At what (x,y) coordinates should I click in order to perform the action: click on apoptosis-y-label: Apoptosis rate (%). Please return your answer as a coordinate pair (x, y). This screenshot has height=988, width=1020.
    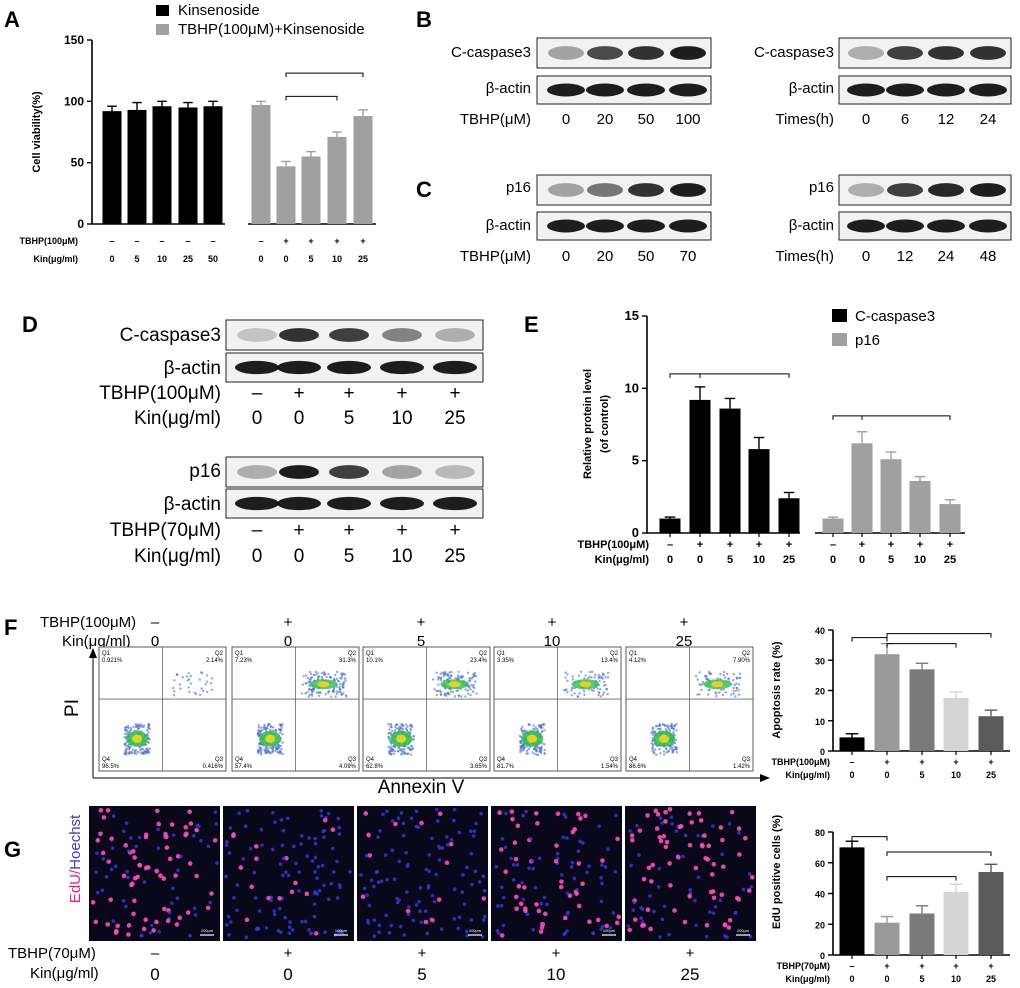
    Looking at the image, I should click on (777, 690).